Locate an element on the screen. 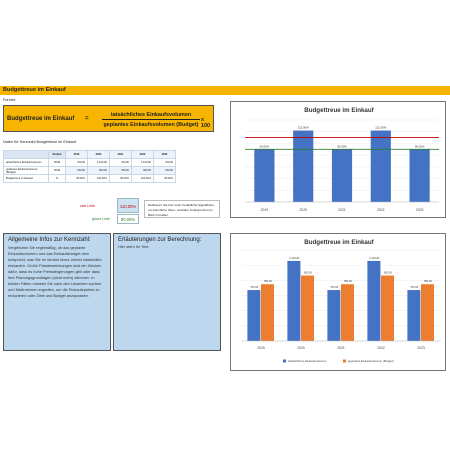 This screenshot has height=450, width=450. data-label: 122,00% is located at coordinates (381, 128).